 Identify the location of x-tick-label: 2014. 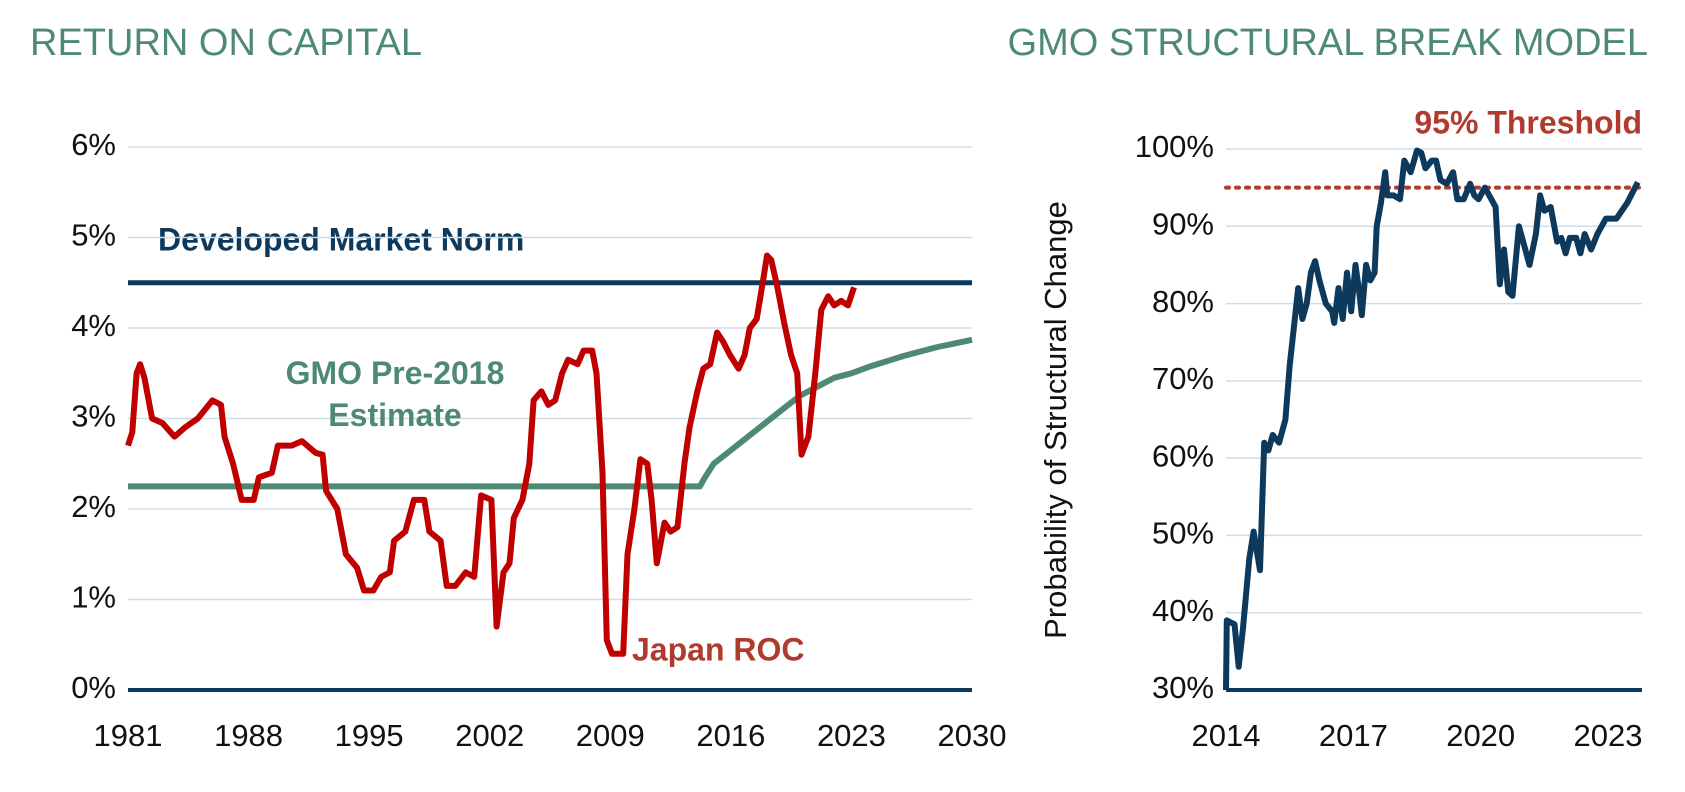
(1226, 735).